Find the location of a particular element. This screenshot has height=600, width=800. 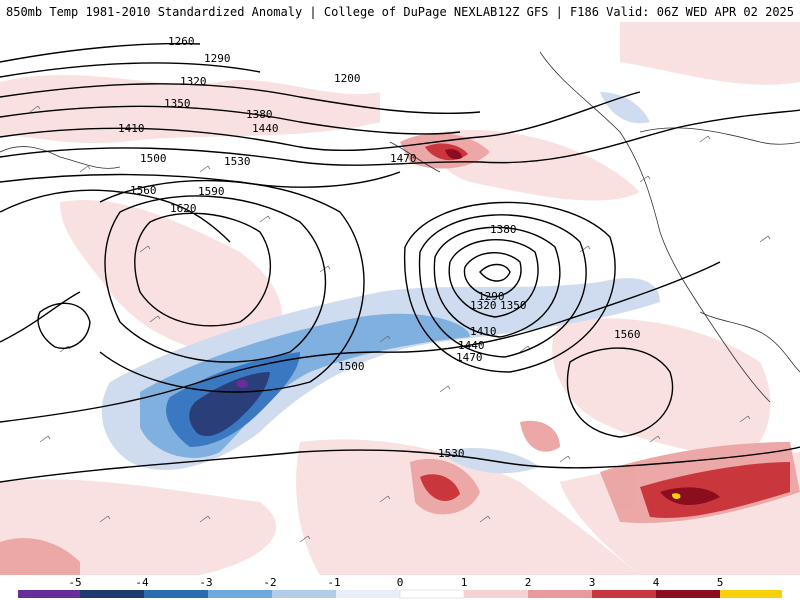

cold-anomaly-core is located at coordinates (229, 404).